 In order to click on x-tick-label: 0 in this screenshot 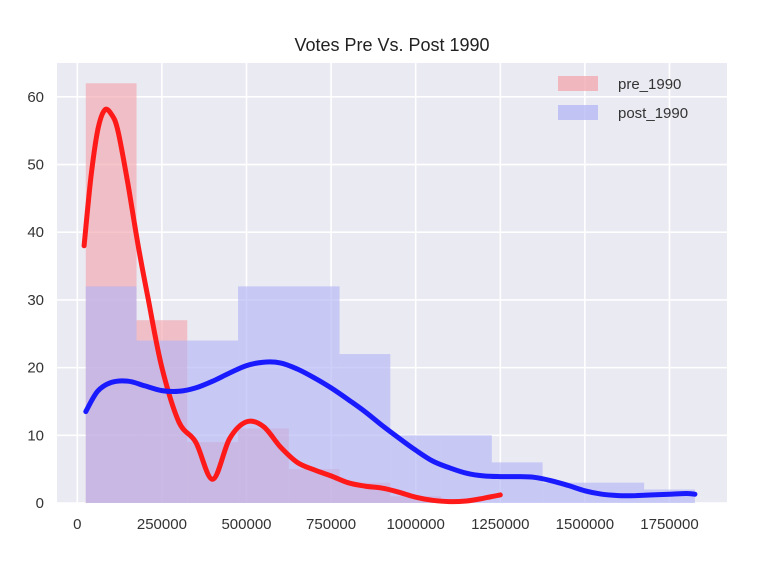, I will do `click(77, 524)`.